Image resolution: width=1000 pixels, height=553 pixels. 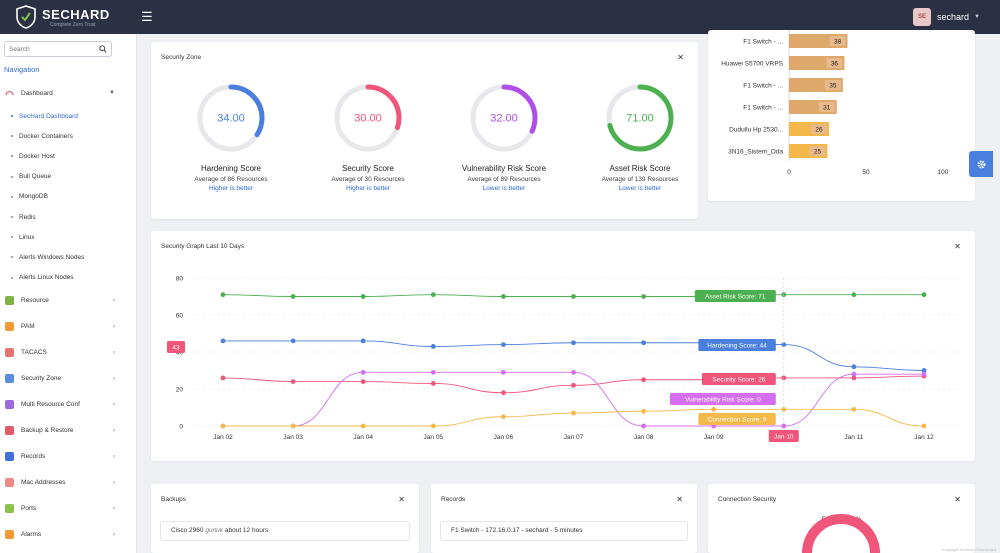 What do you see at coordinates (68, 353) in the screenshot?
I see `sidebar-item: TACACS ›` at bounding box center [68, 353].